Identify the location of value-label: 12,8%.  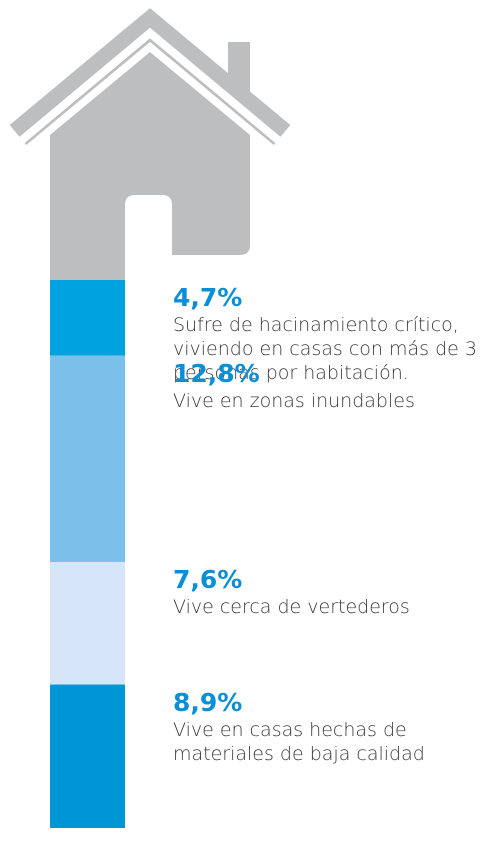
(216, 373).